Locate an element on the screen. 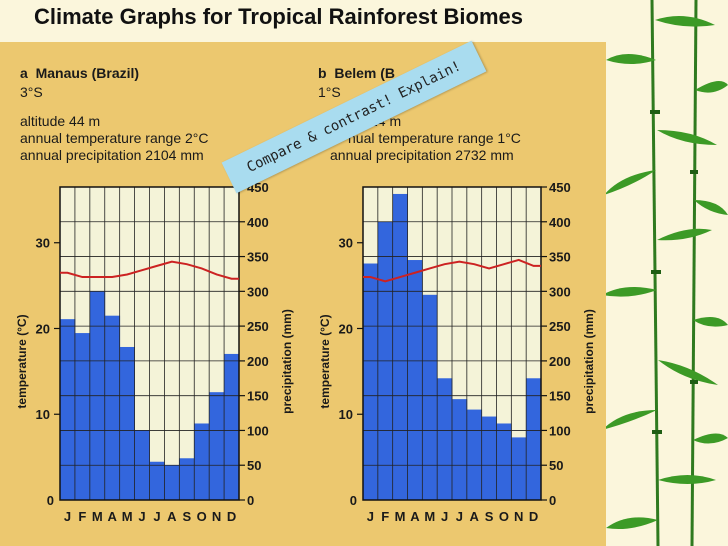  chart-a-location: Manaus (Brazil) is located at coordinates (87, 73).